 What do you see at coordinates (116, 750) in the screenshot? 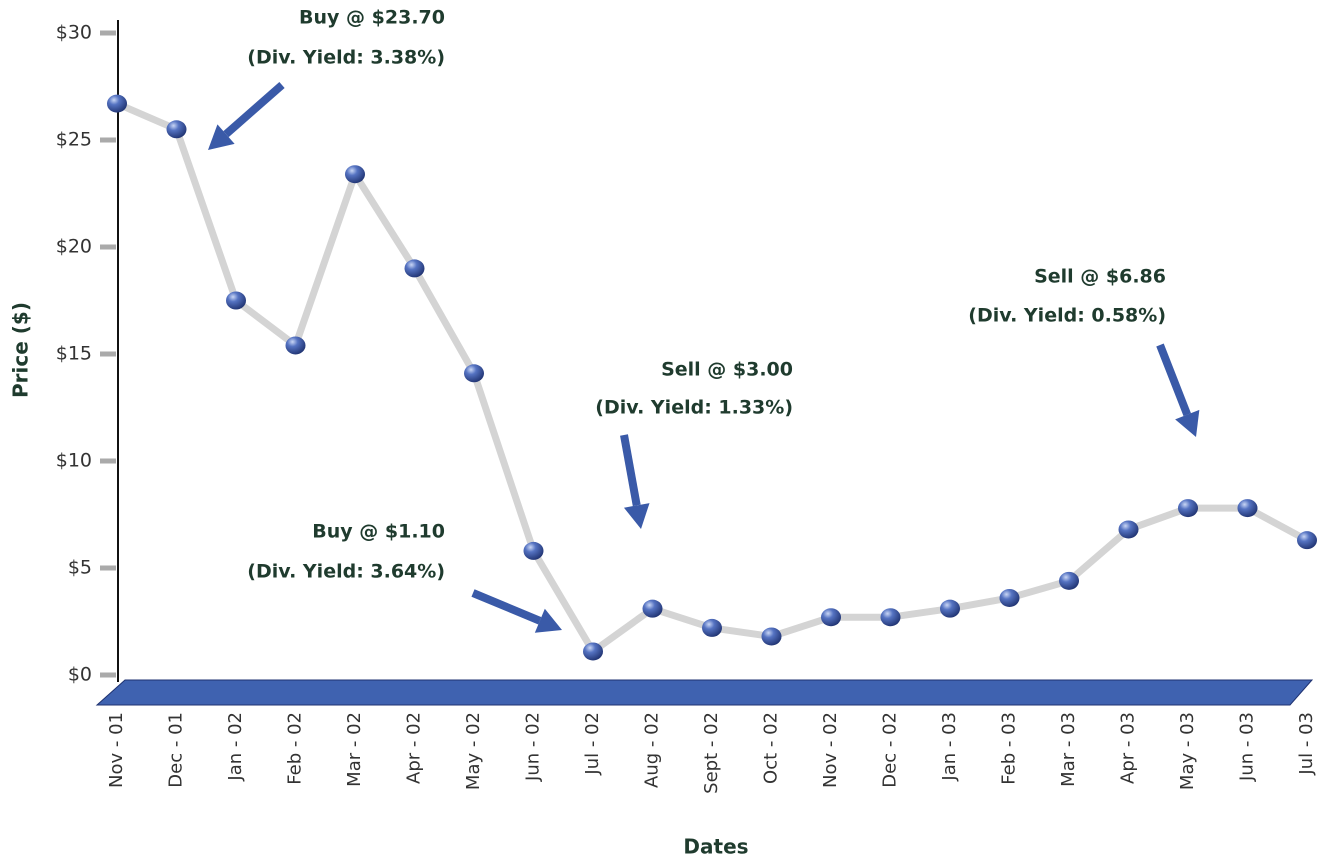
I see `x-tick-label: Nov - 01` at bounding box center [116, 750].